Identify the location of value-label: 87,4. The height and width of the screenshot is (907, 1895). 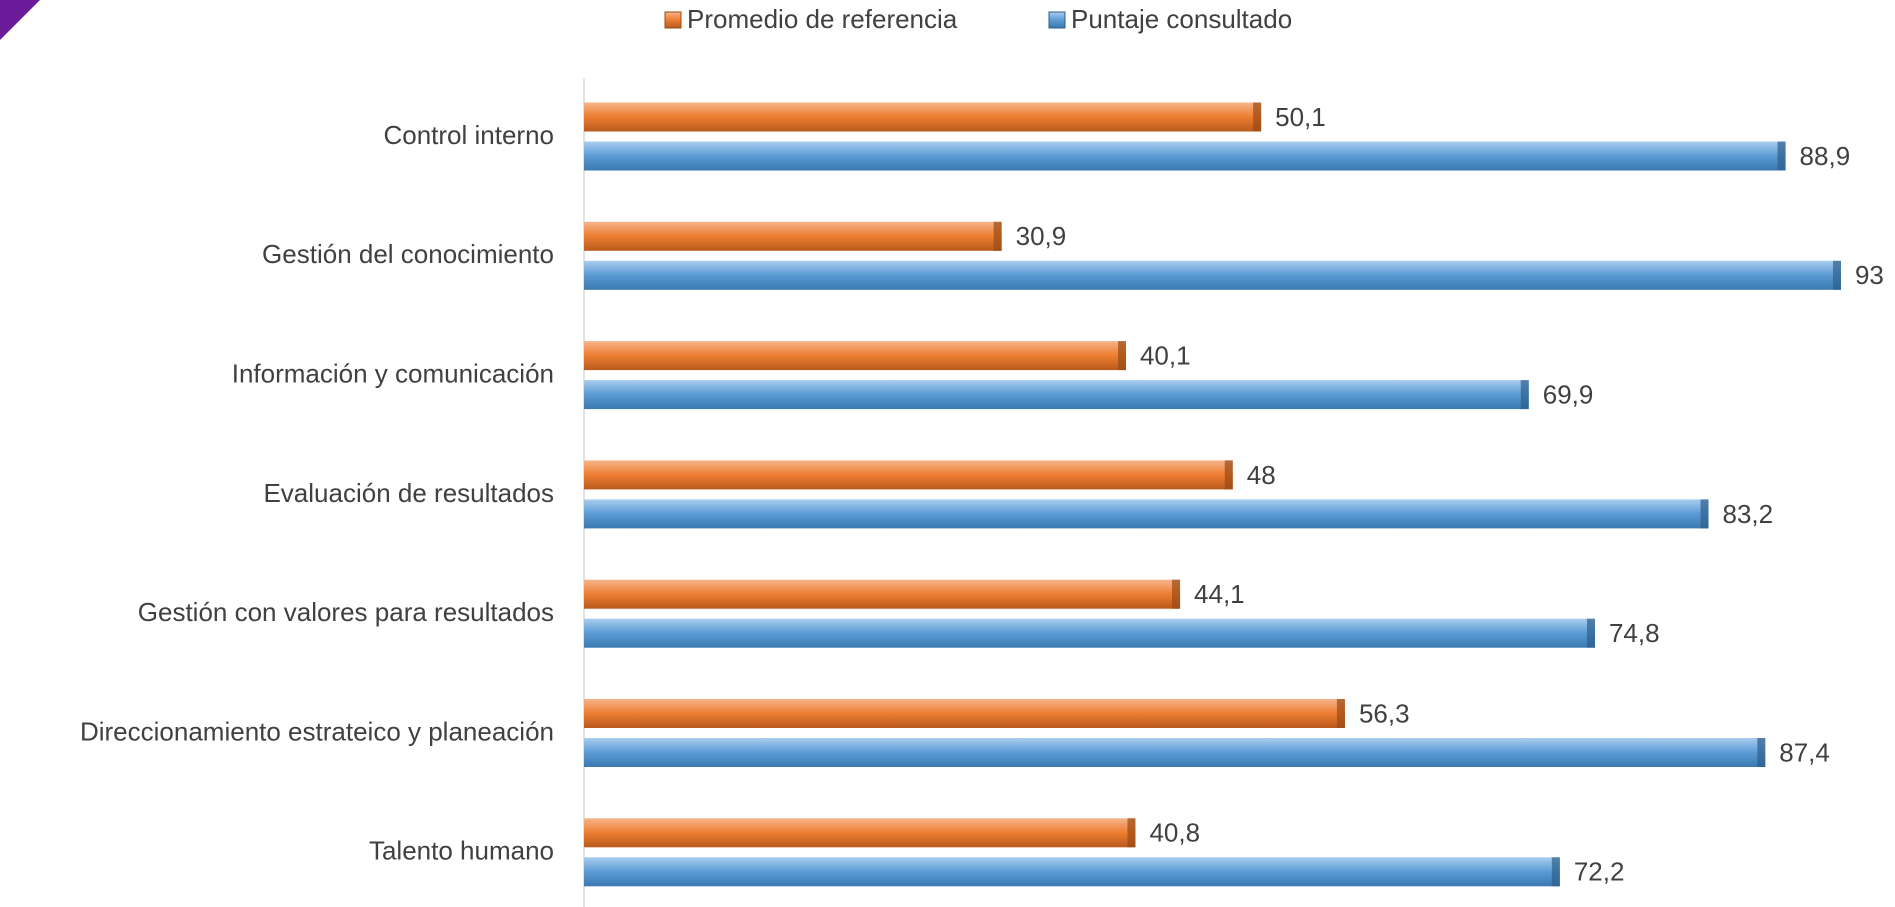
(1804, 752).